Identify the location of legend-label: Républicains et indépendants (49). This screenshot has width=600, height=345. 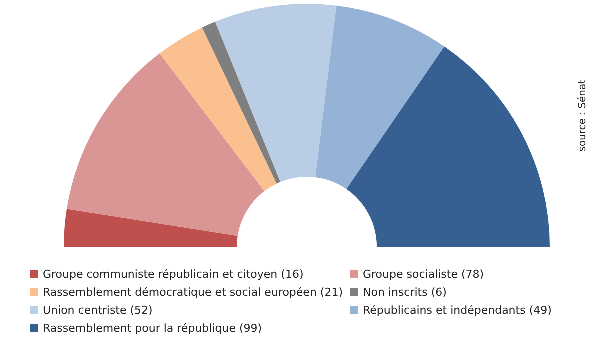
(457, 310).